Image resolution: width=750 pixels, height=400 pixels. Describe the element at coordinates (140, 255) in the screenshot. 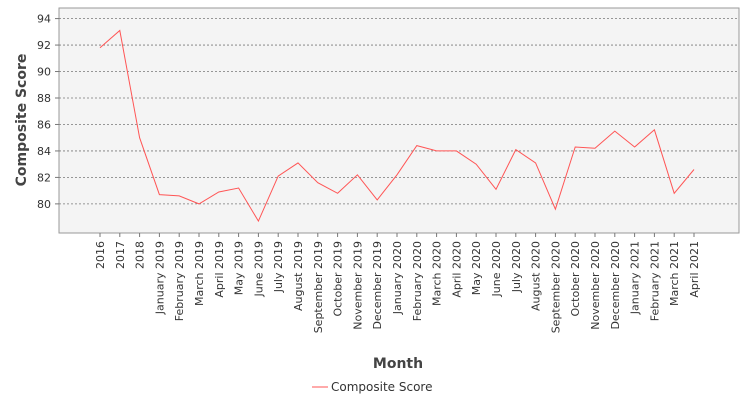

I see `x-tick-label: 2018` at that location.